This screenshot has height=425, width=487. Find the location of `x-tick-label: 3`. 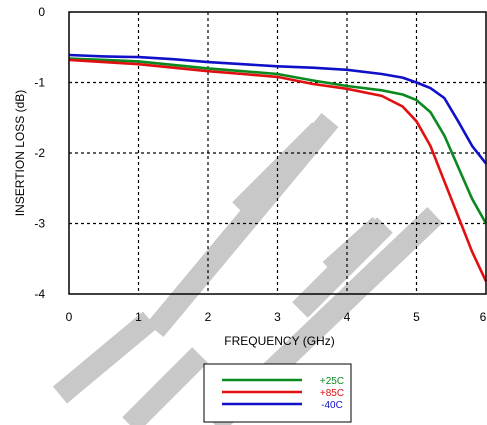

x-tick-label: 3 is located at coordinates (277, 317).